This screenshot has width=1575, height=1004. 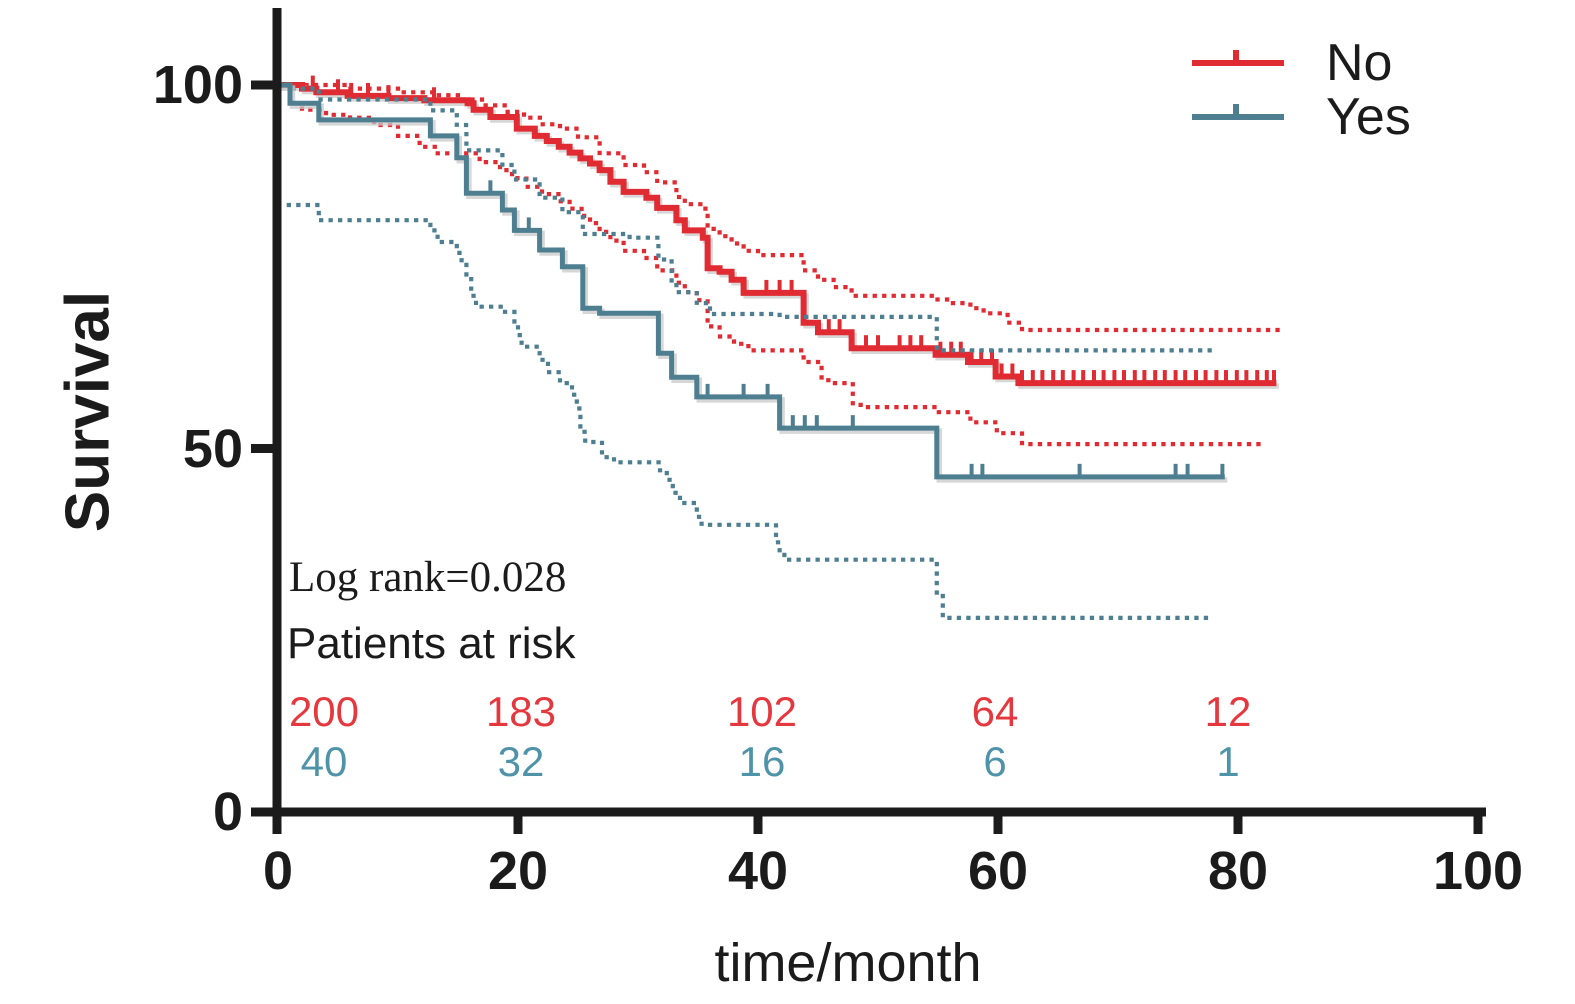 I want to click on y-axis-title: Survival, so click(x=88, y=411).